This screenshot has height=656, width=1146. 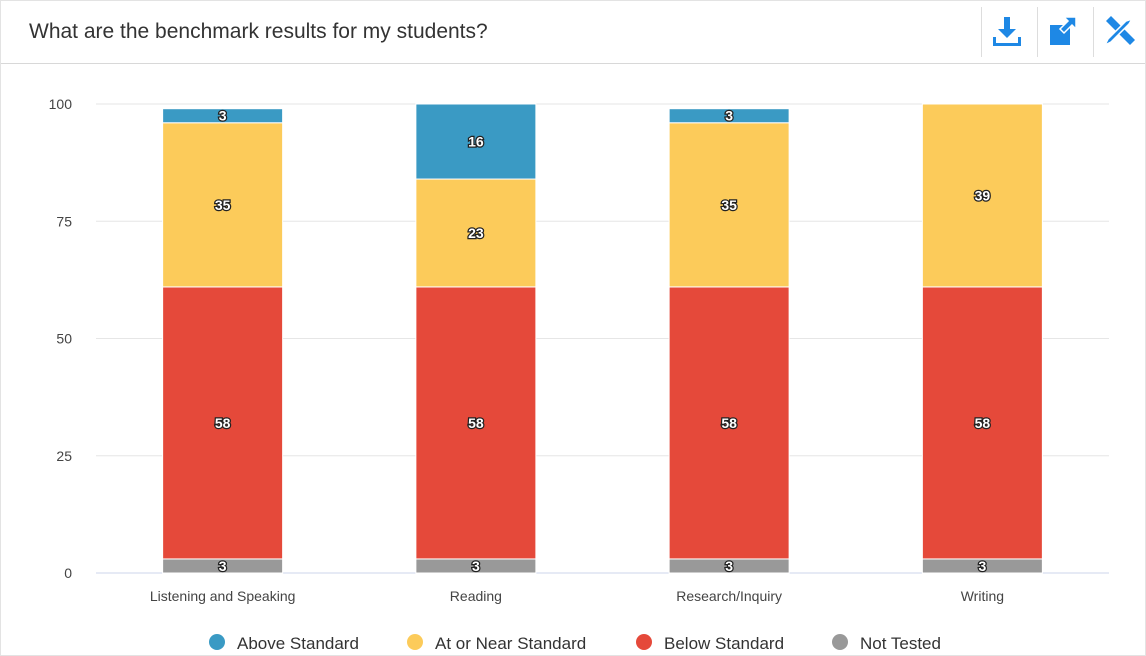 I want to click on x-tick-label: Writing, so click(x=982, y=596).